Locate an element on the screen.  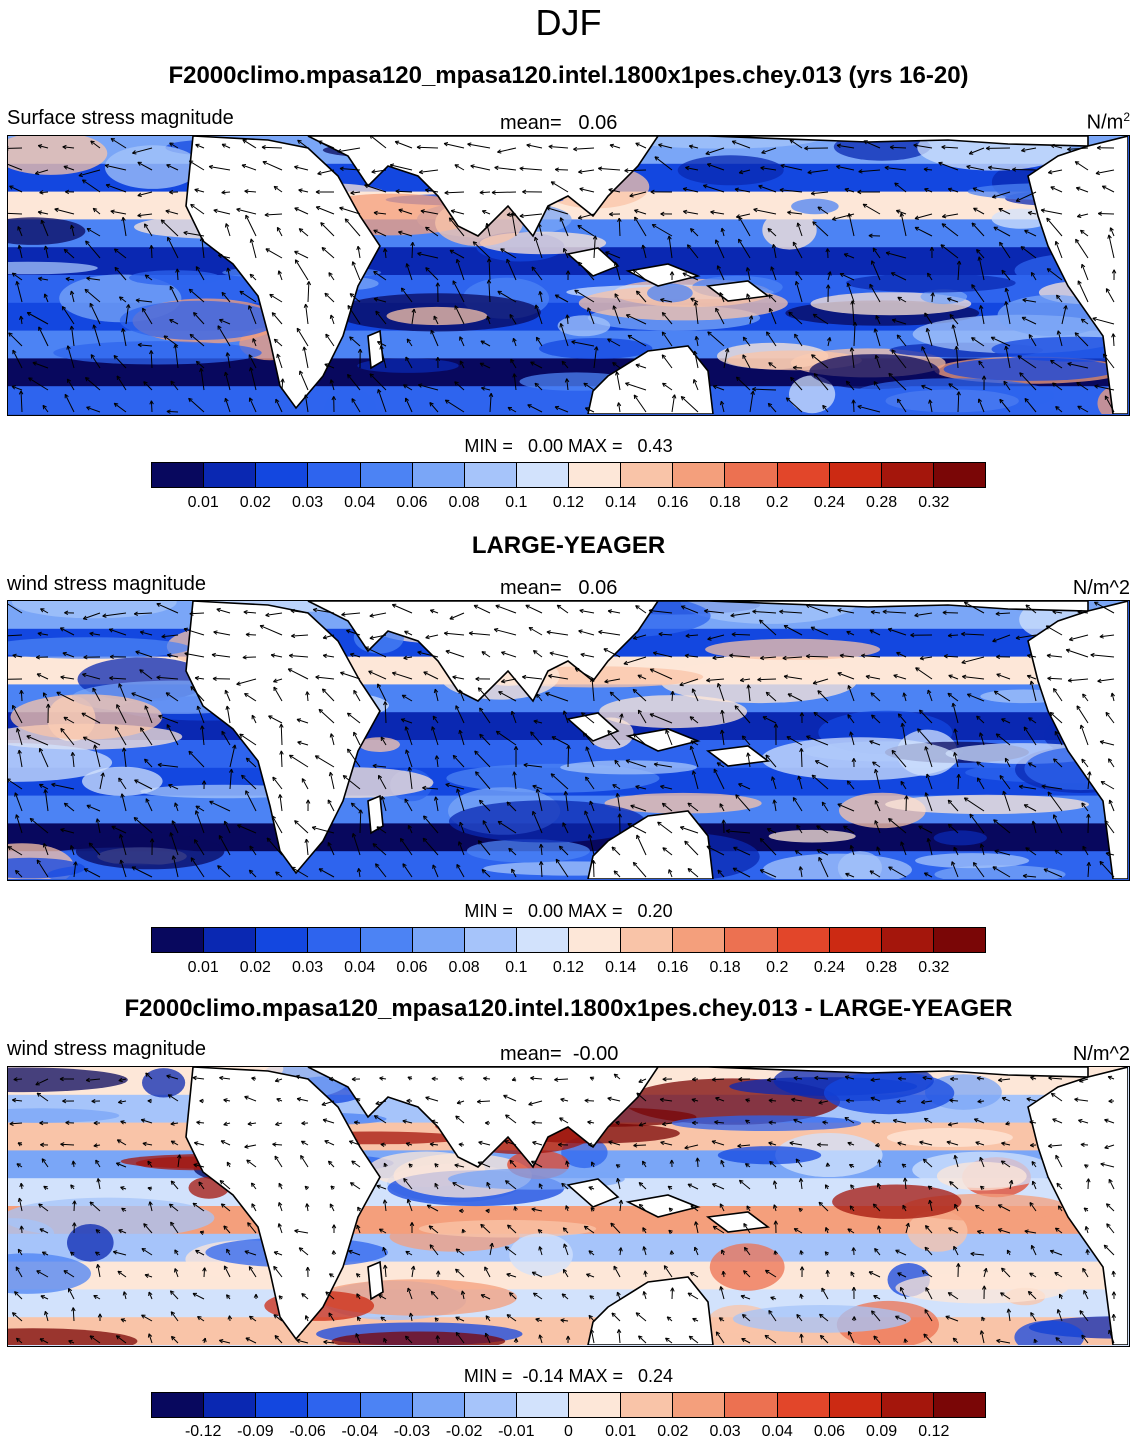
min-label: MIN = is located at coordinates (488, 1376).